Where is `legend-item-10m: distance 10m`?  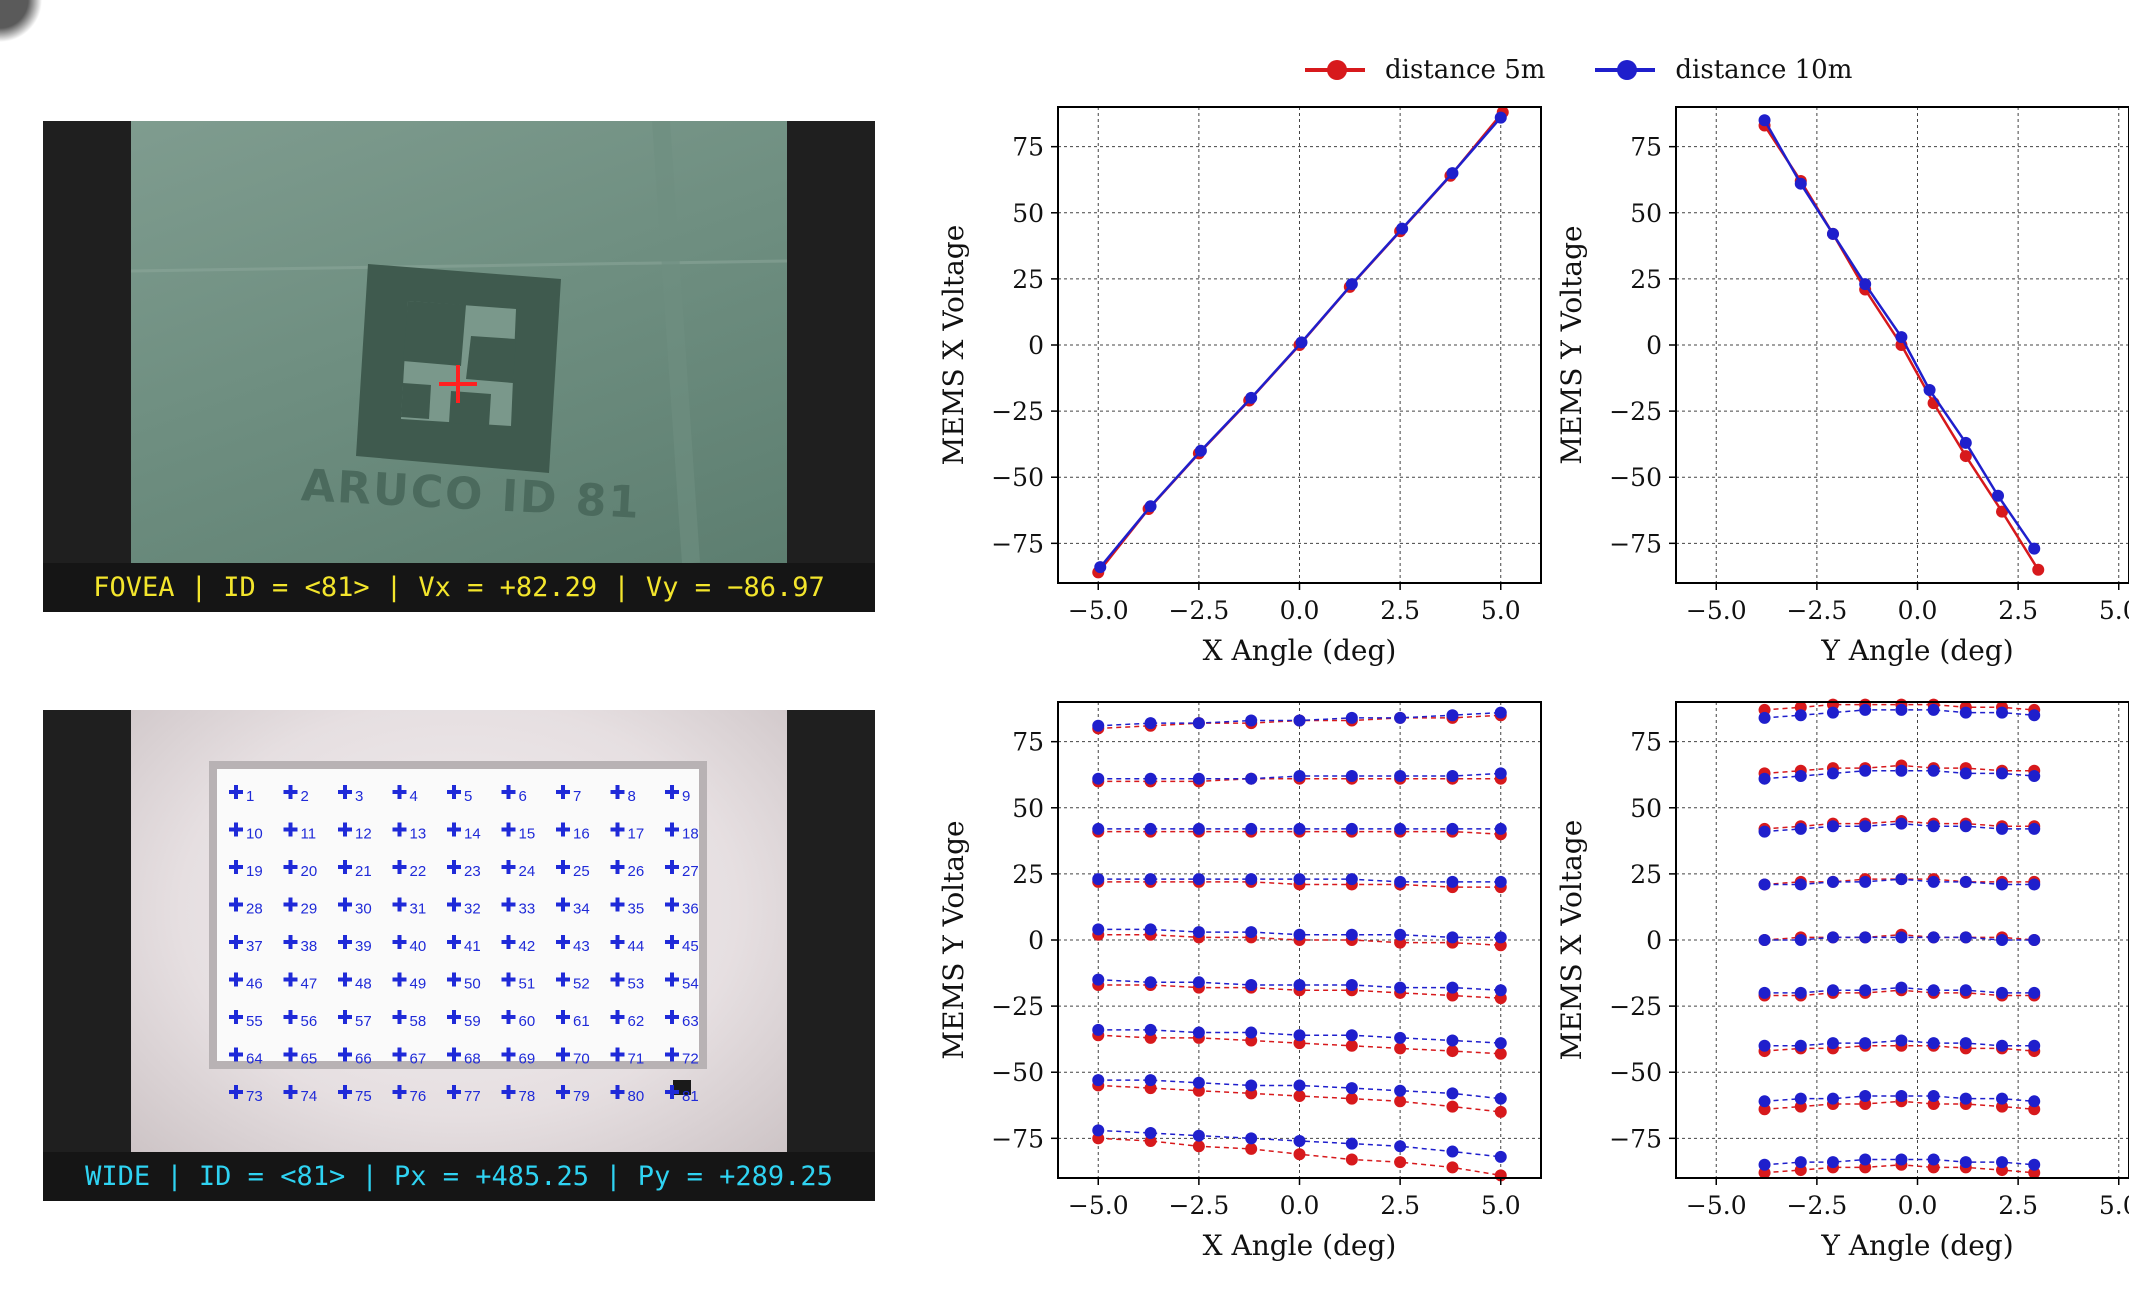 legend-item-10m: distance 10m is located at coordinates (1723, 70).